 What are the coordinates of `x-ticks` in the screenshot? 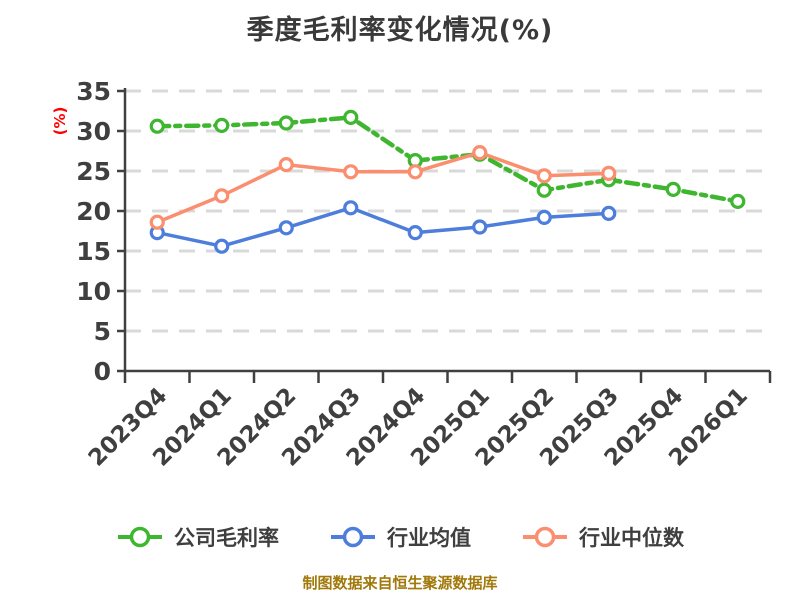 It's located at (447, 377).